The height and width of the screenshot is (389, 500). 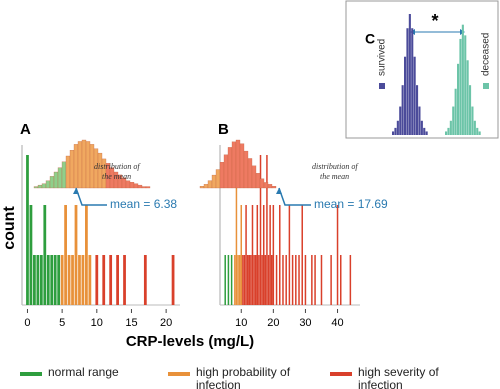 I want to click on x-tick-label: 5, so click(x=62, y=323).